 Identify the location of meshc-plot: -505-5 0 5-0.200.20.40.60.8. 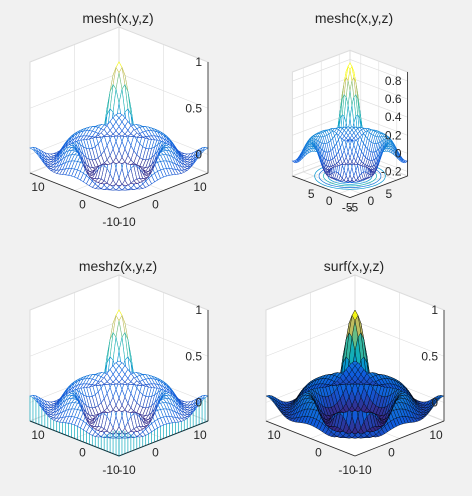
(350, 132).